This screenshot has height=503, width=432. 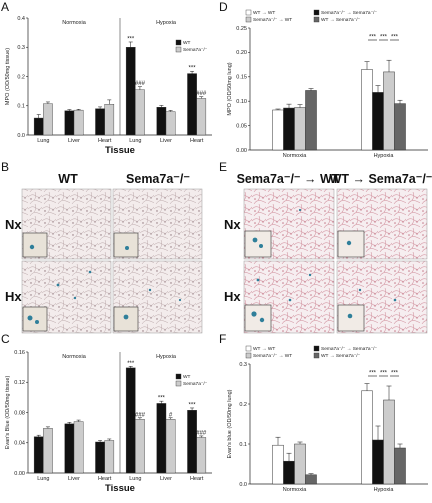 What do you see at coordinates (19, 444) in the screenshot?
I see `y-tick-label: 0.04` at bounding box center [19, 444].